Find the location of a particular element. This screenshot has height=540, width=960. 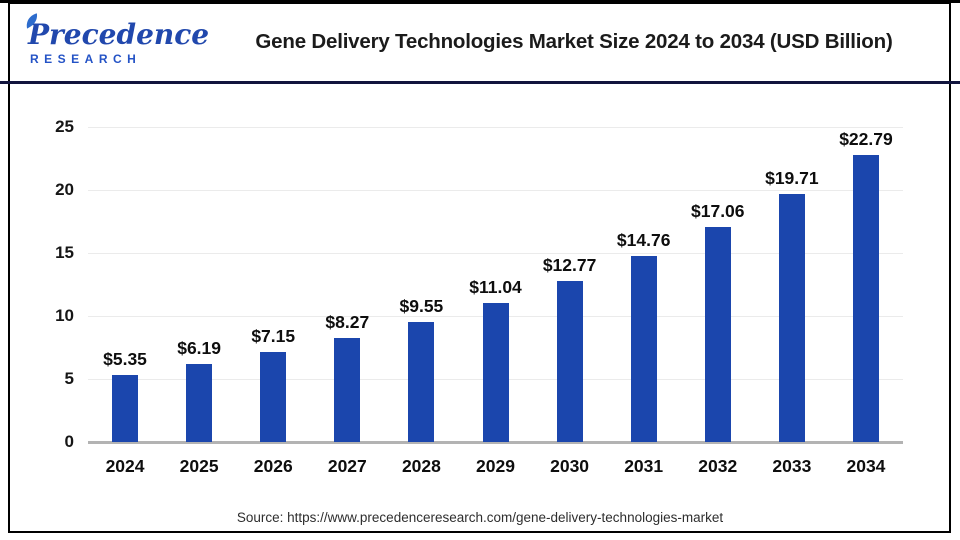

y-axis-tick-label: 5 is located at coordinates (69, 378).